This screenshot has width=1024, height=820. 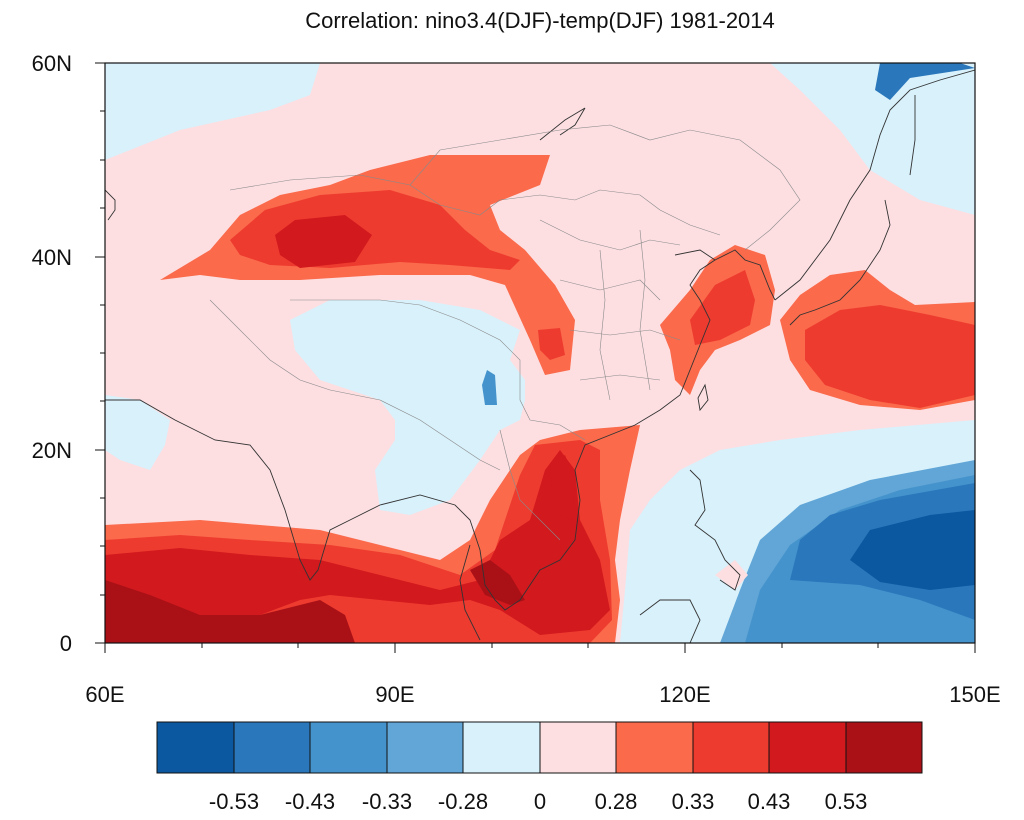 What do you see at coordinates (562, 124) in the screenshot?
I see `coastline-lake-baikal` at bounding box center [562, 124].